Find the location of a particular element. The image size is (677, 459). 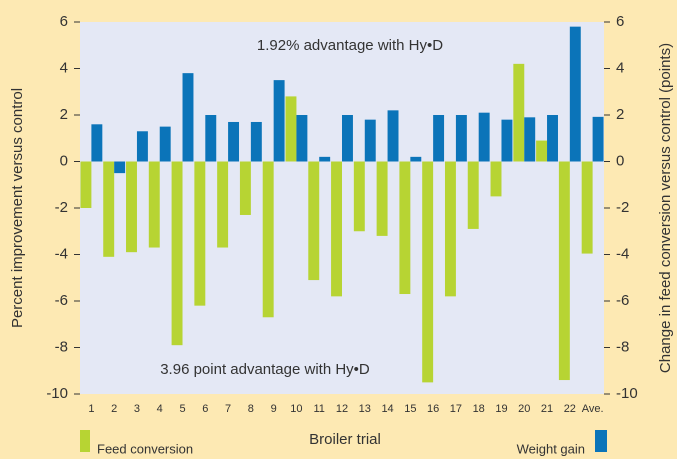

y2-tick-label: -8 is located at coordinates (622, 346).